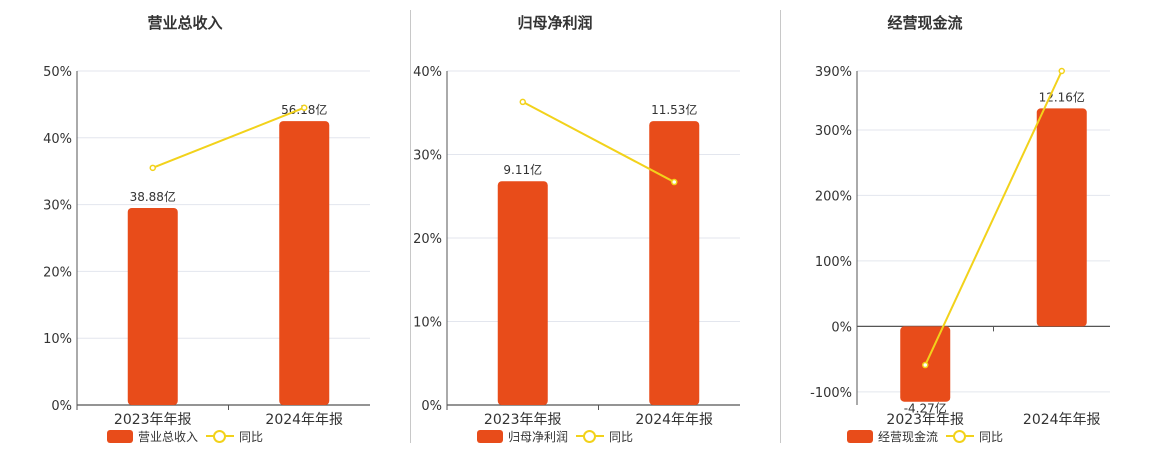 The image size is (1160, 450). I want to click on legend: 营业总收入 同比, so click(185, 436).